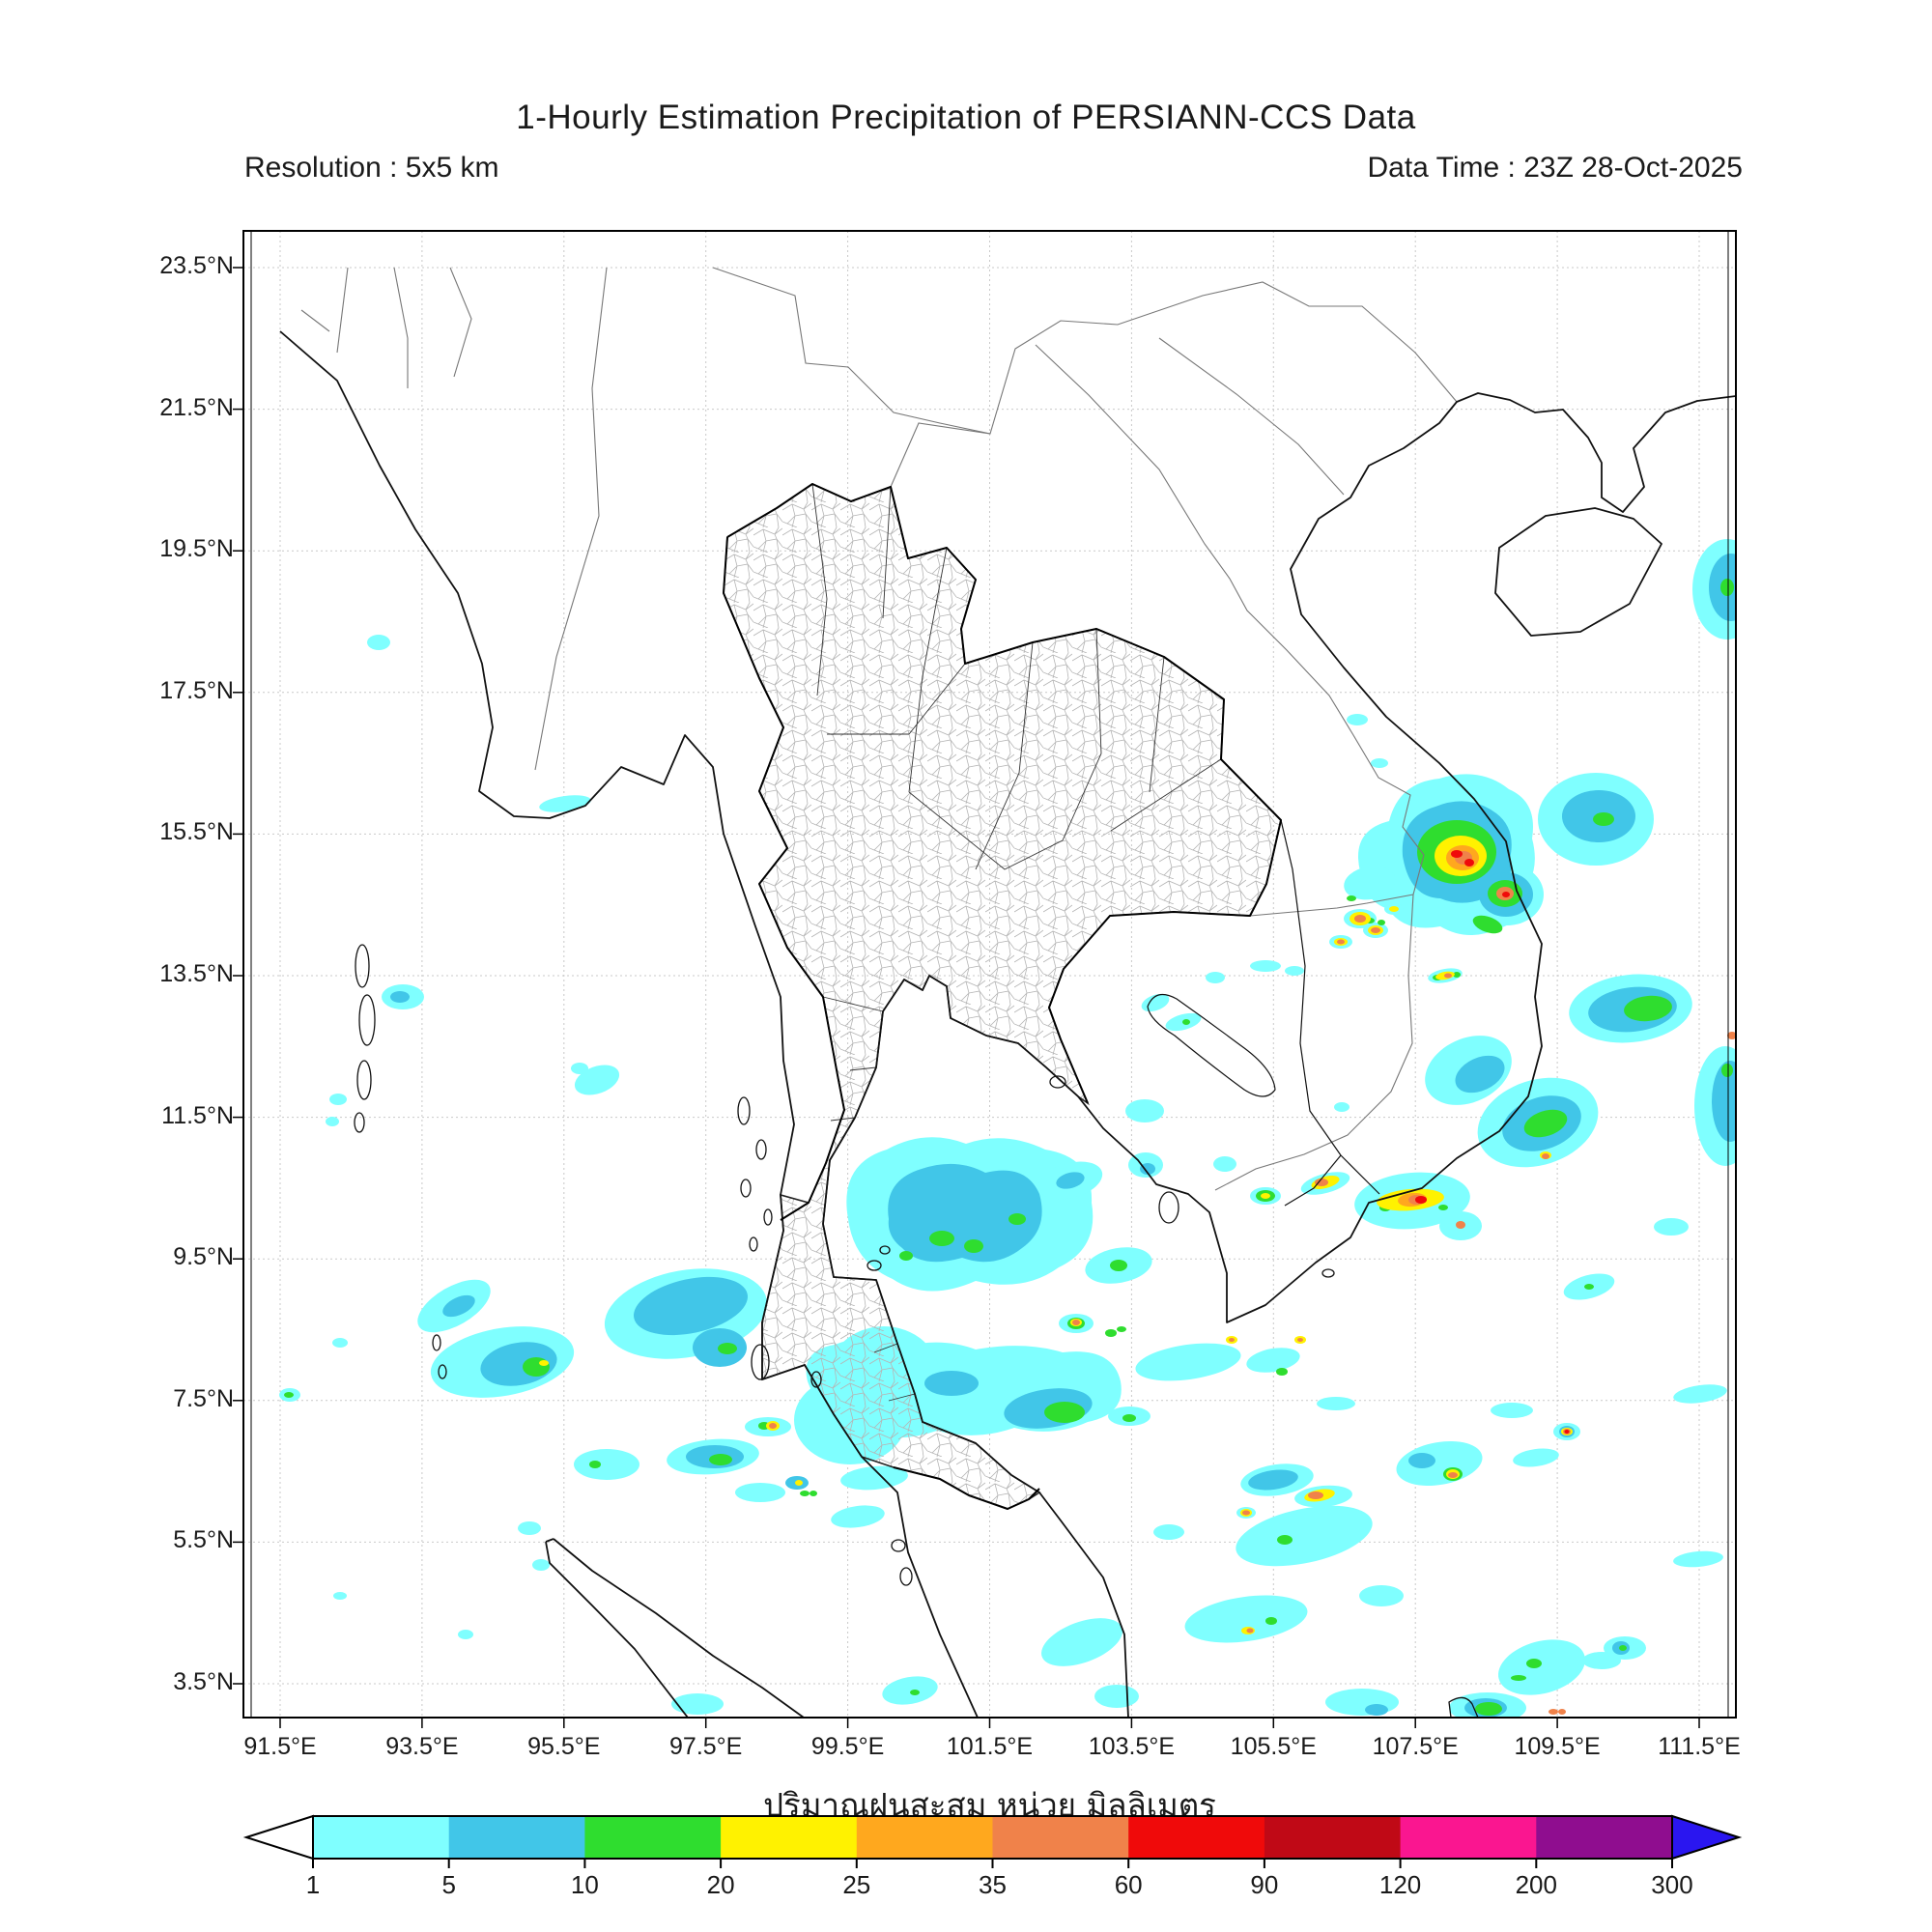  I want to click on colorbar-tick-label: 90, so click(1264, 1884).